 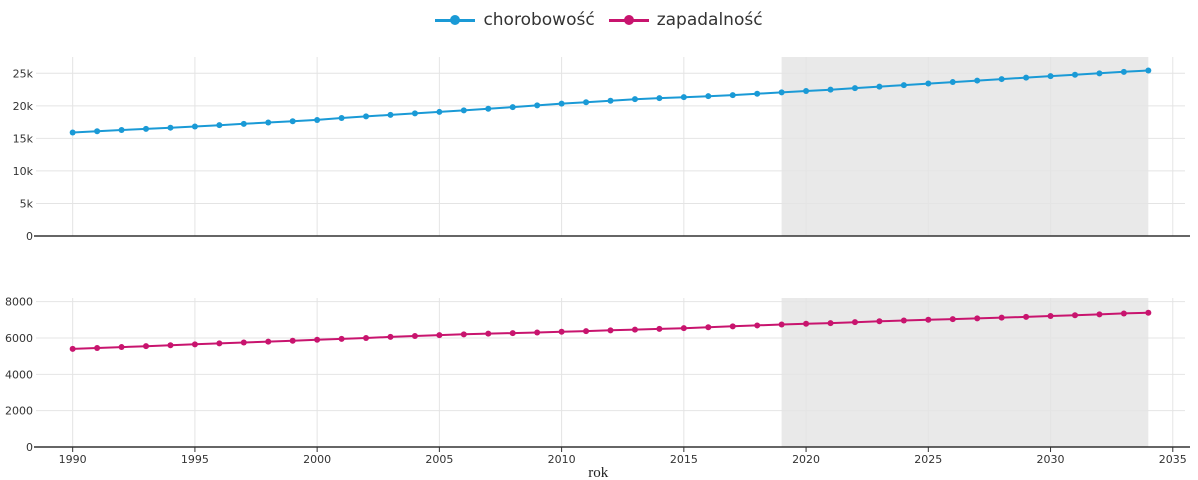 I want to click on legend-label-incidence: zapadalność, so click(x=709, y=20).